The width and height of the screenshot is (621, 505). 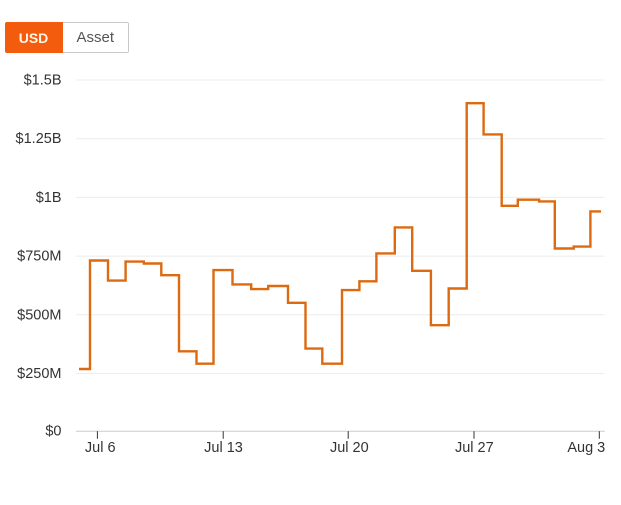 What do you see at coordinates (223, 448) in the screenshot?
I see `svg-text: Jul 13` at bounding box center [223, 448].